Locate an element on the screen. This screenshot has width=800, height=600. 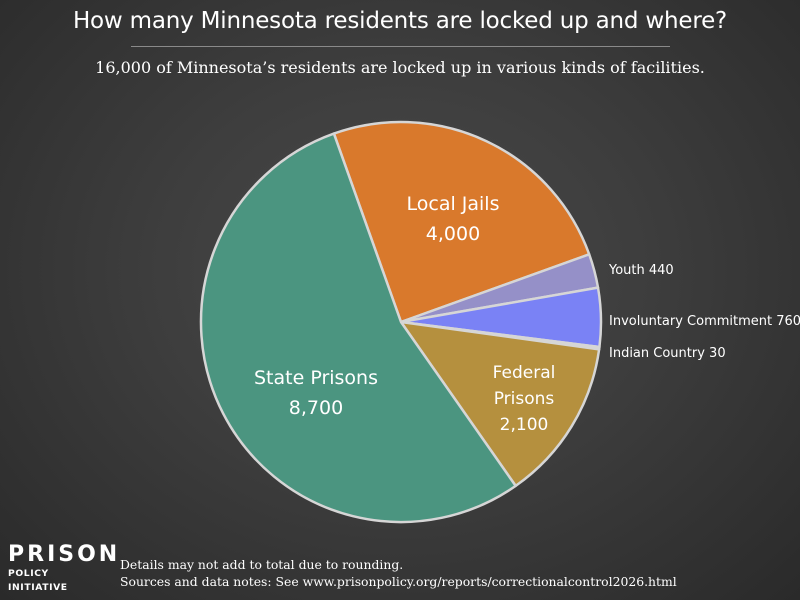
pie-label-line: Prisons is located at coordinates (524, 399).